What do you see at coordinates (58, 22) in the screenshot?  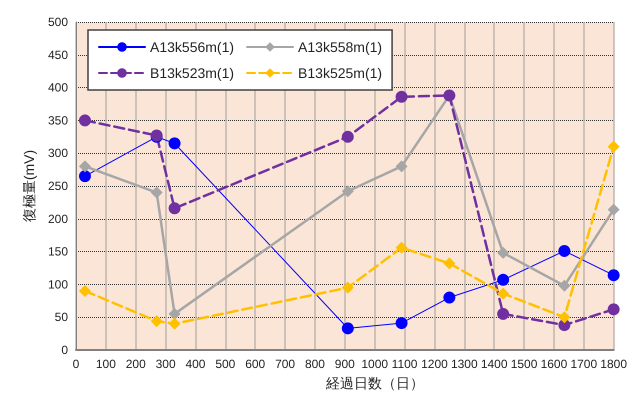 I see `y-tick-label: 500` at bounding box center [58, 22].